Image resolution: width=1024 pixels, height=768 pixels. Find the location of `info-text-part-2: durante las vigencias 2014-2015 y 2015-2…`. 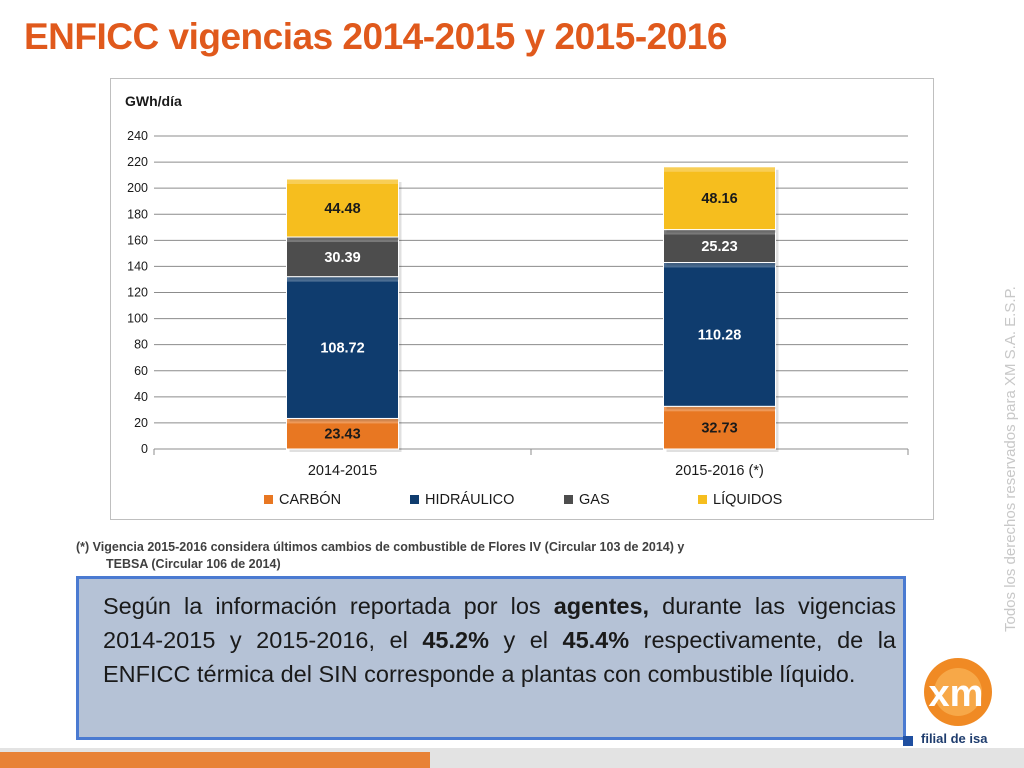

info-text-part-2: durante las vigencias 2014-2015 y 2015-2… is located at coordinates (499, 623).